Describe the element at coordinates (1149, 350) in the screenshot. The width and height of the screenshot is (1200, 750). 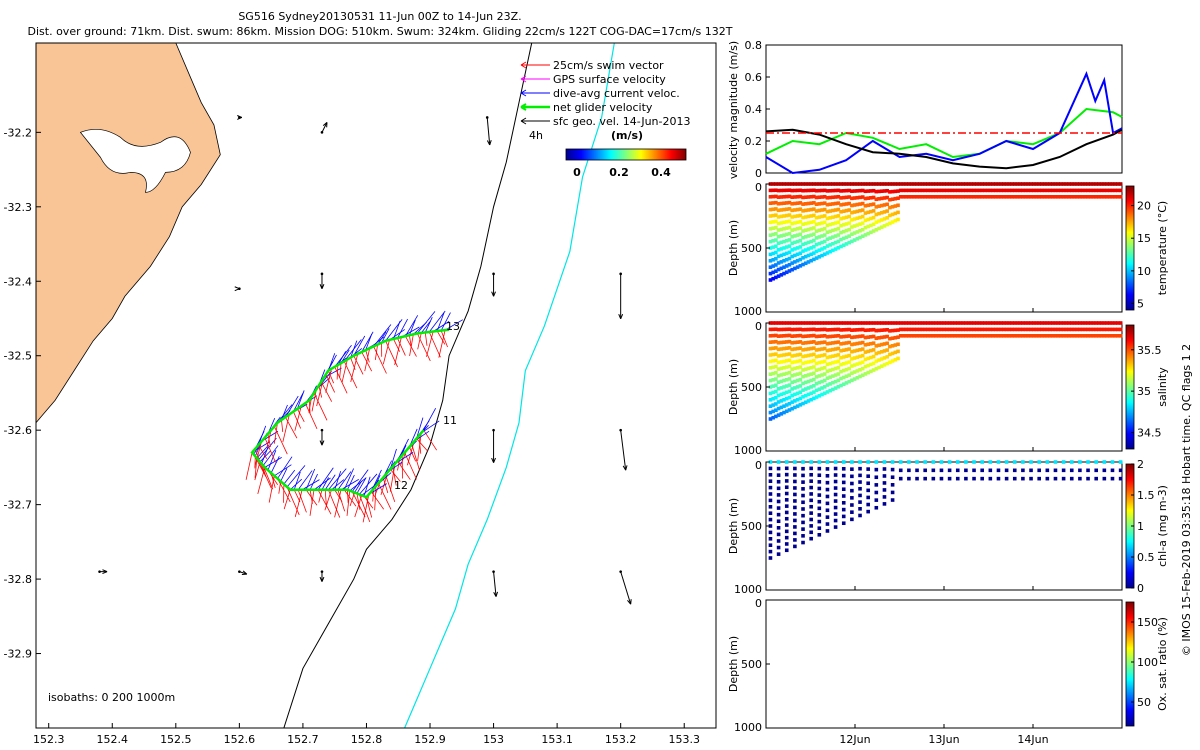
I see `colorbar-tick: 35.5` at that location.